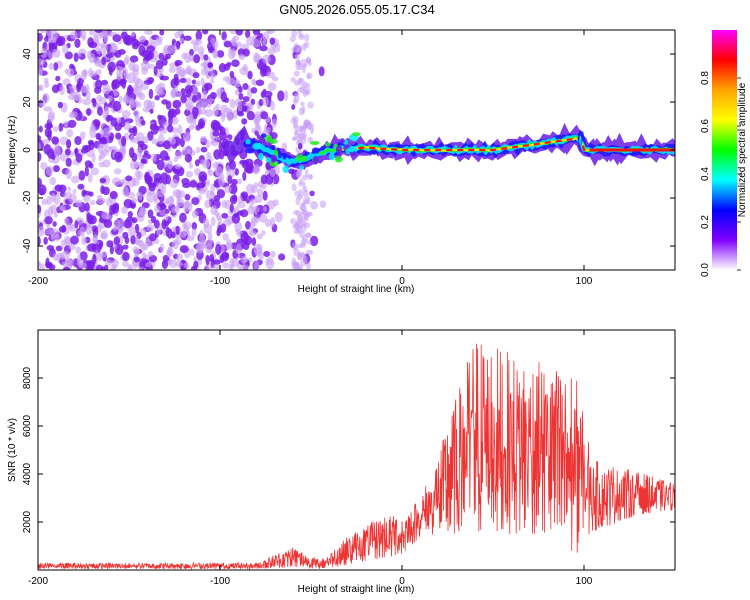  Describe the element at coordinates (220, 281) in the screenshot. I see `x-tick-label: -100` at that location.